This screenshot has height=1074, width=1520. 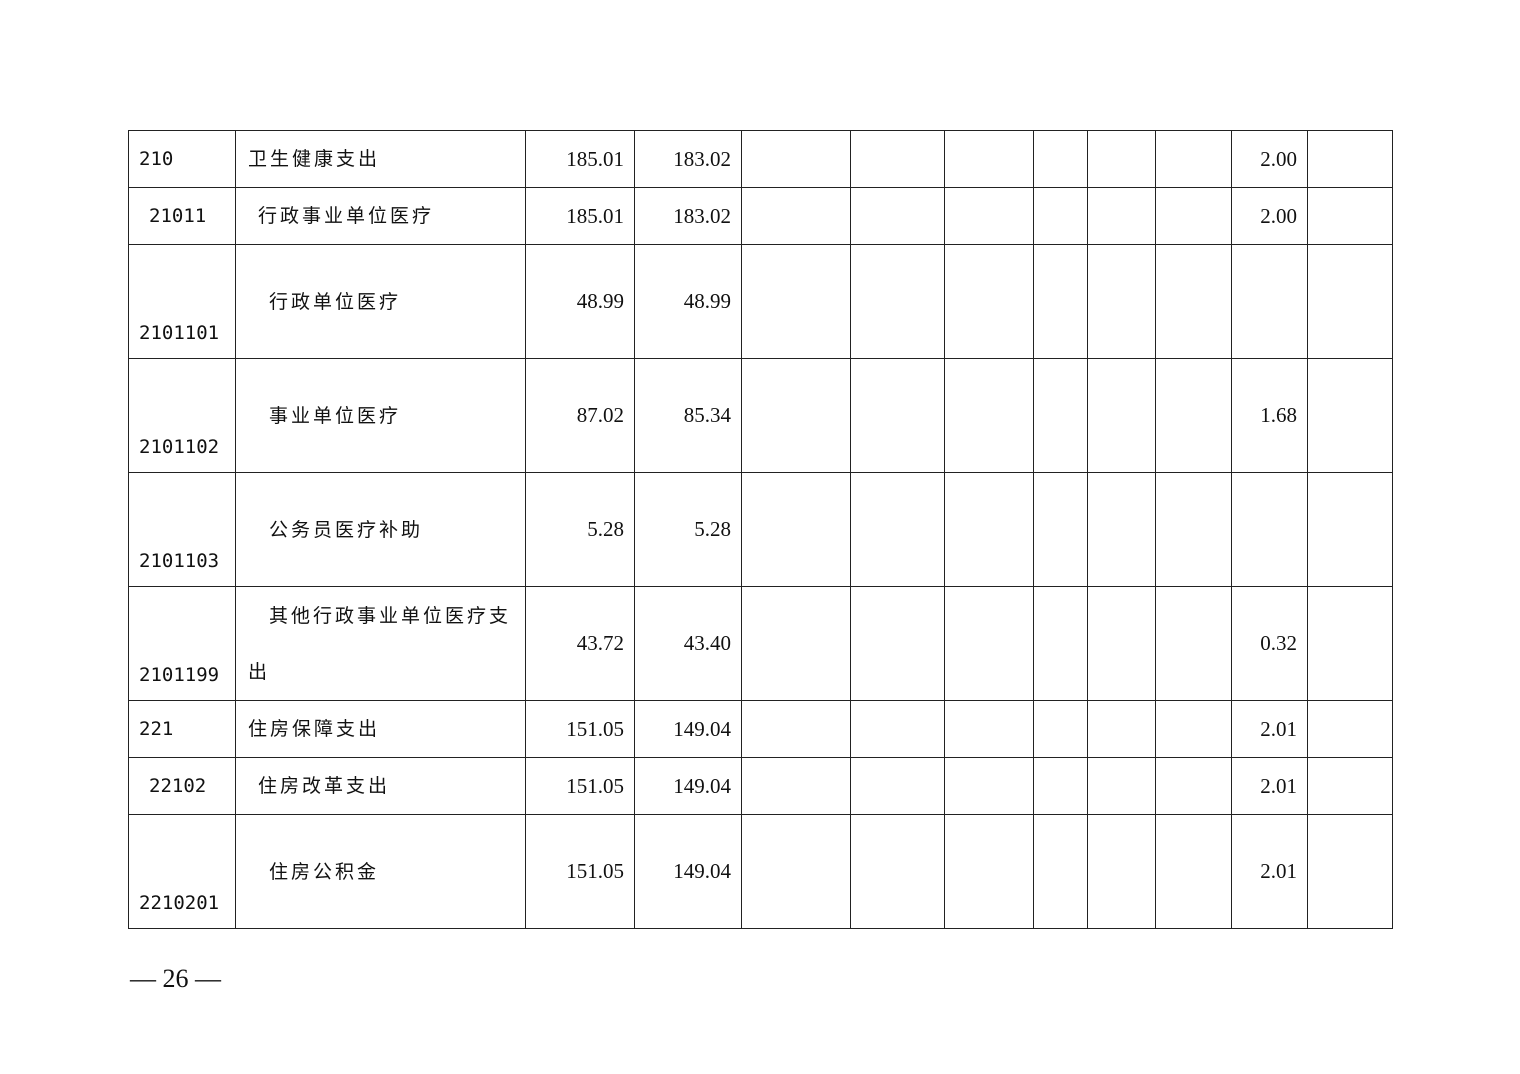 I want to click on subject-code: 2101102, so click(x=182, y=415).